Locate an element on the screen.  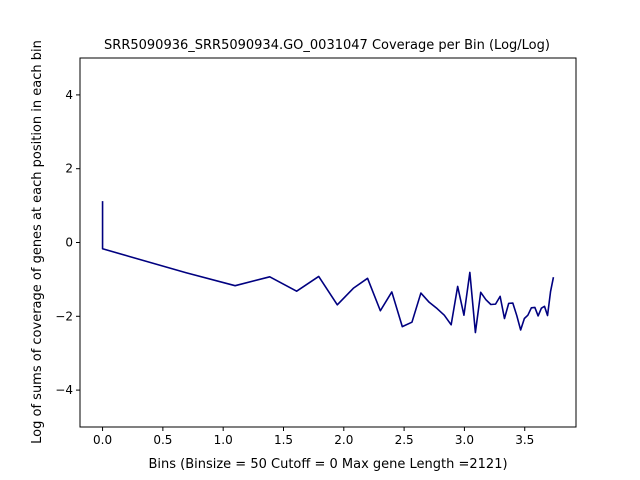
x-tick-label: 2.0 is located at coordinates (343, 440).